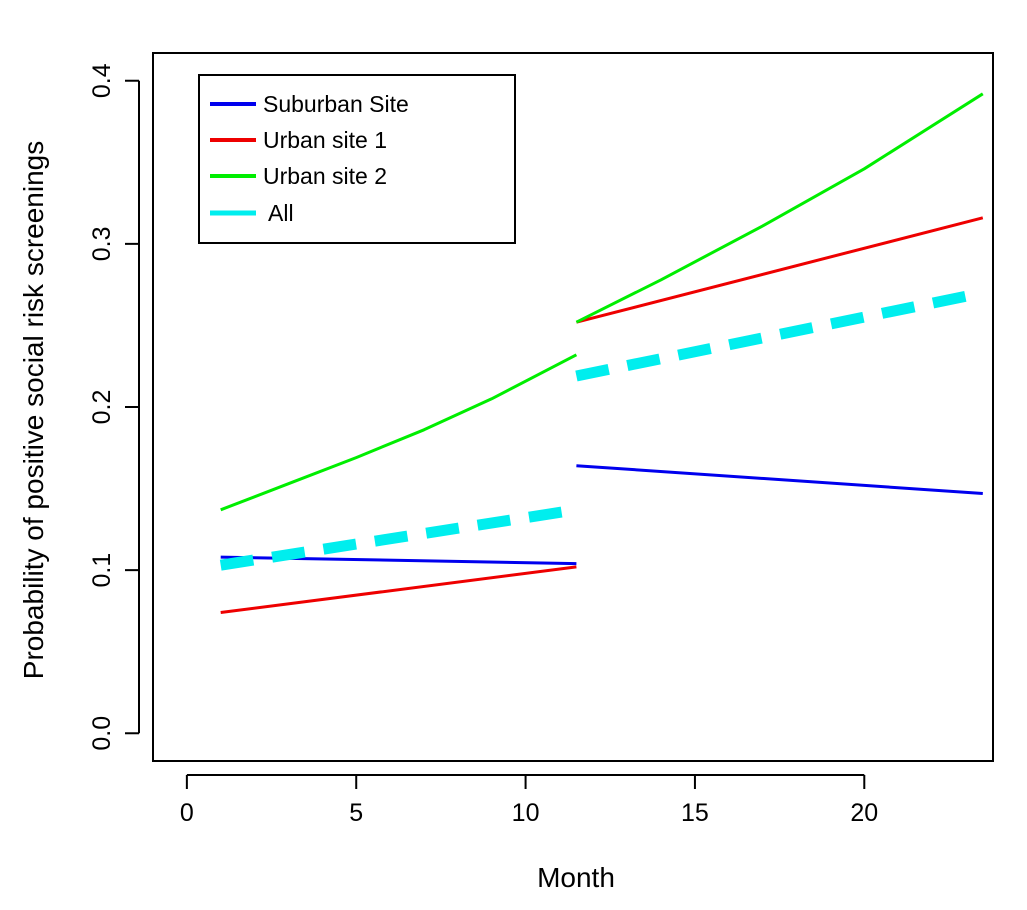 Image resolution: width=1027 pixels, height=910 pixels. I want to click on legend-label-suburban-site: Suburban Site, so click(336, 104).